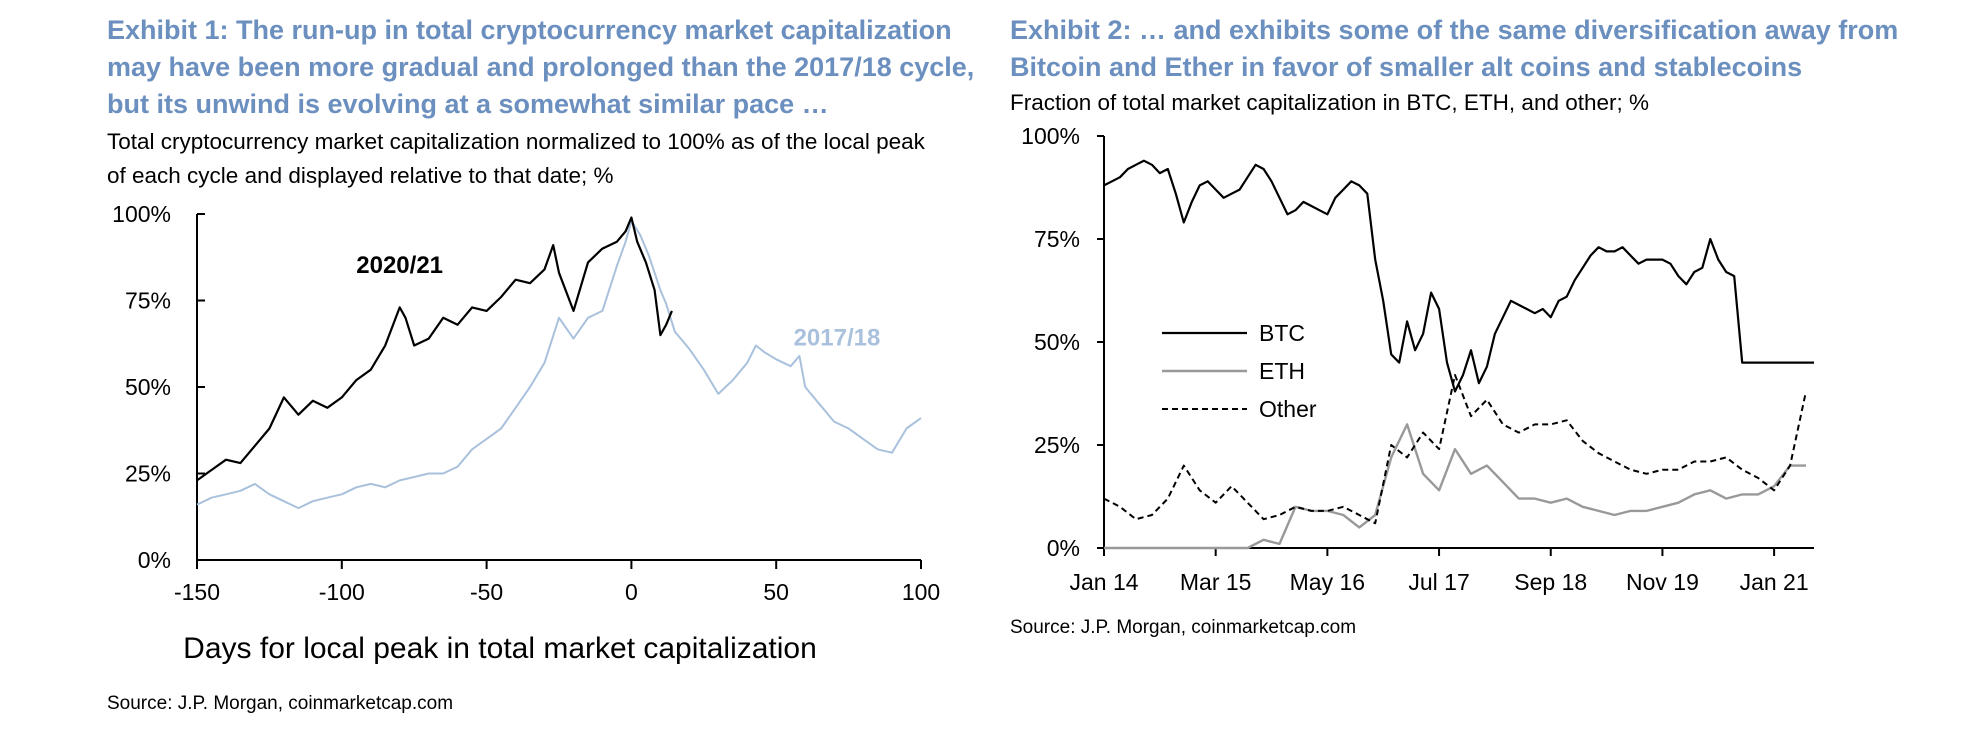  What do you see at coordinates (1774, 582) in the screenshot?
I see `x-tick-label: Jan 21` at bounding box center [1774, 582].